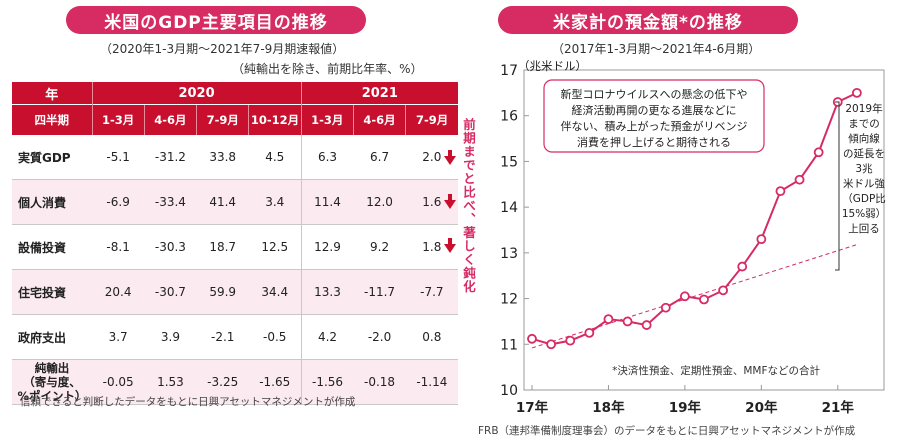 Image resolution: width=900 pixels, height=440 pixels. I want to click on x-tick-label: 21年, so click(838, 407).